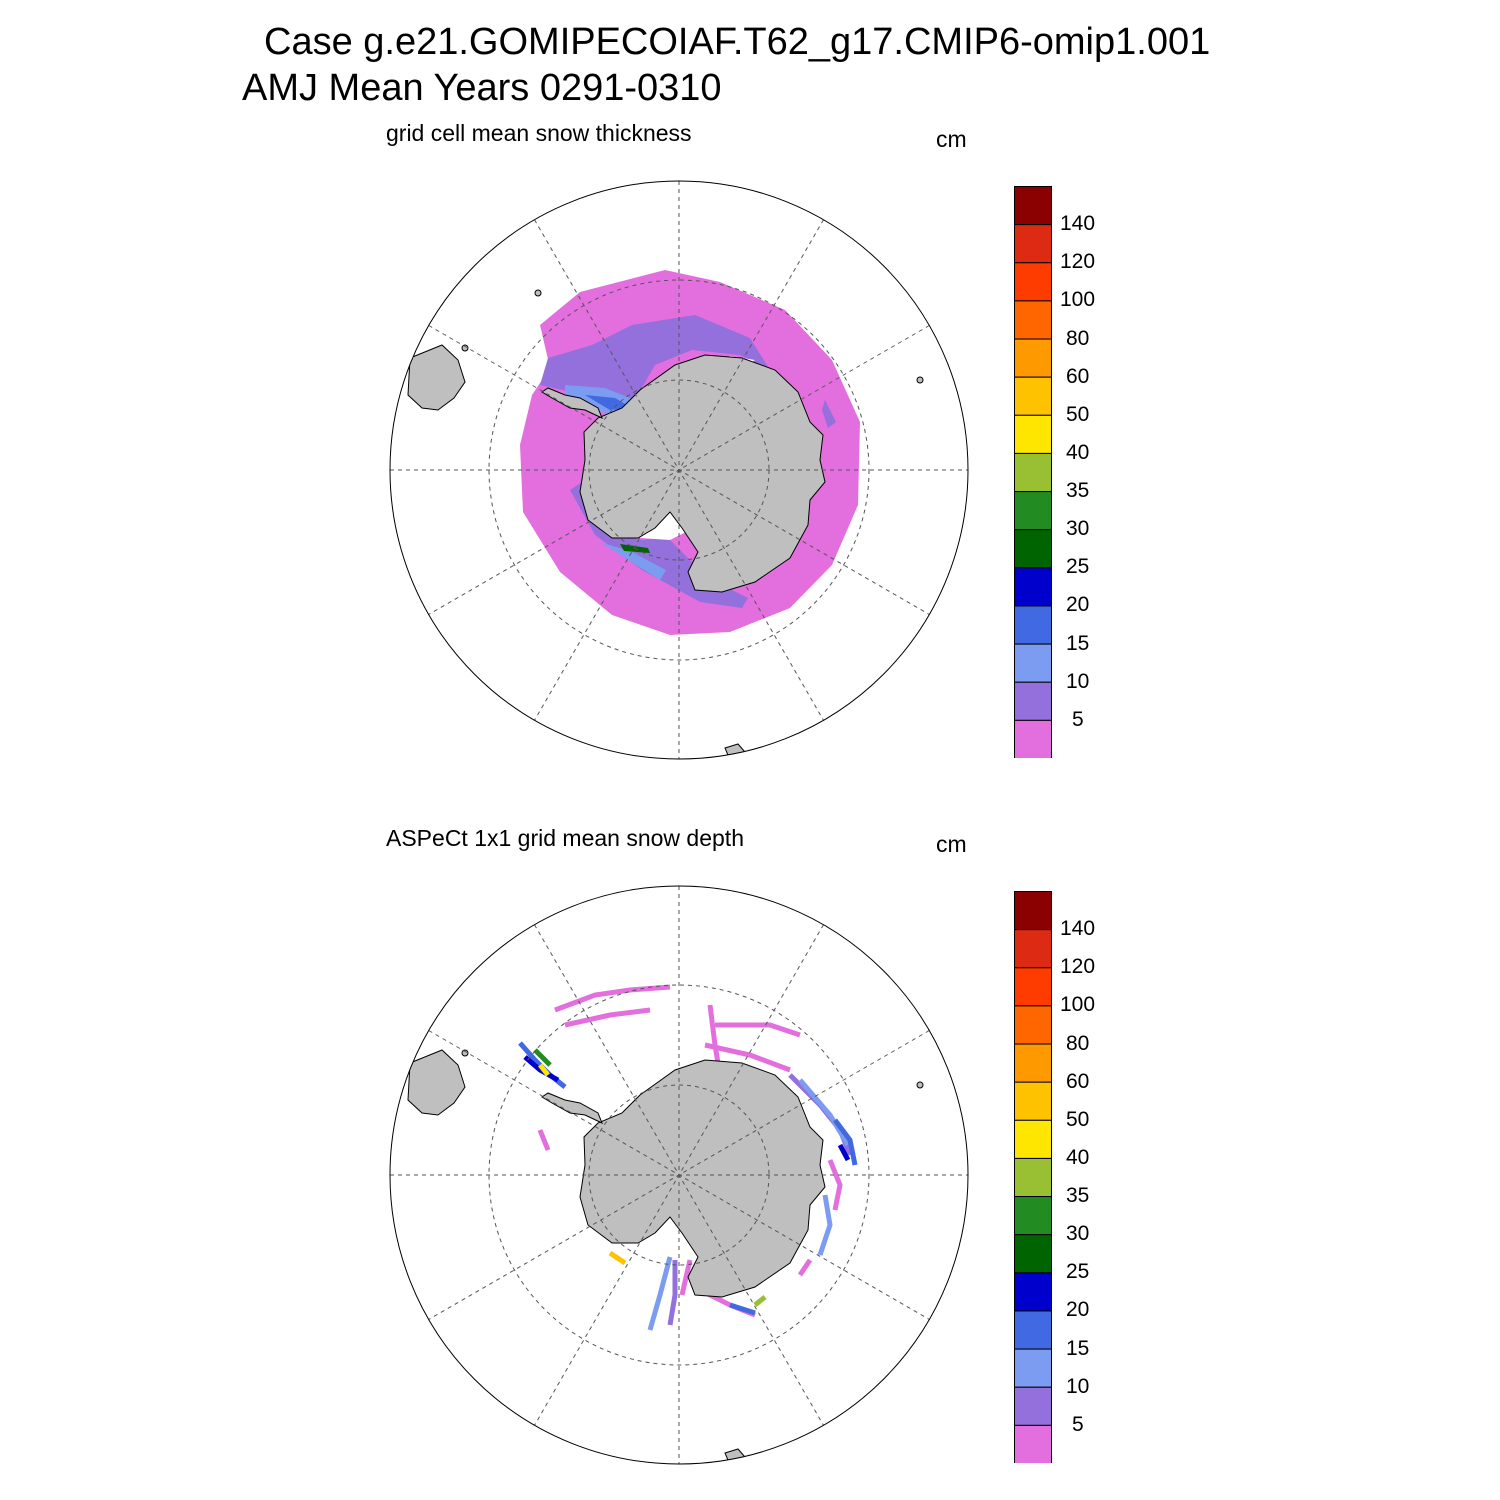 Image resolution: width=1500 pixels, height=1500 pixels. What do you see at coordinates (951, 139) in the screenshot?
I see `top-panel-units: cm` at bounding box center [951, 139].